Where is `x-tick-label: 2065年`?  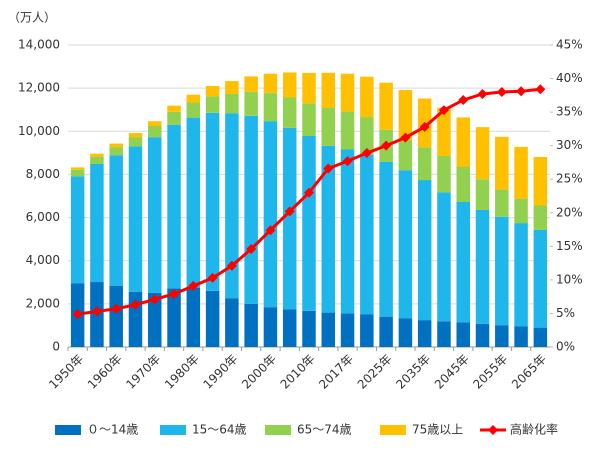
x-tick-label: 2065年 is located at coordinates (529, 372).